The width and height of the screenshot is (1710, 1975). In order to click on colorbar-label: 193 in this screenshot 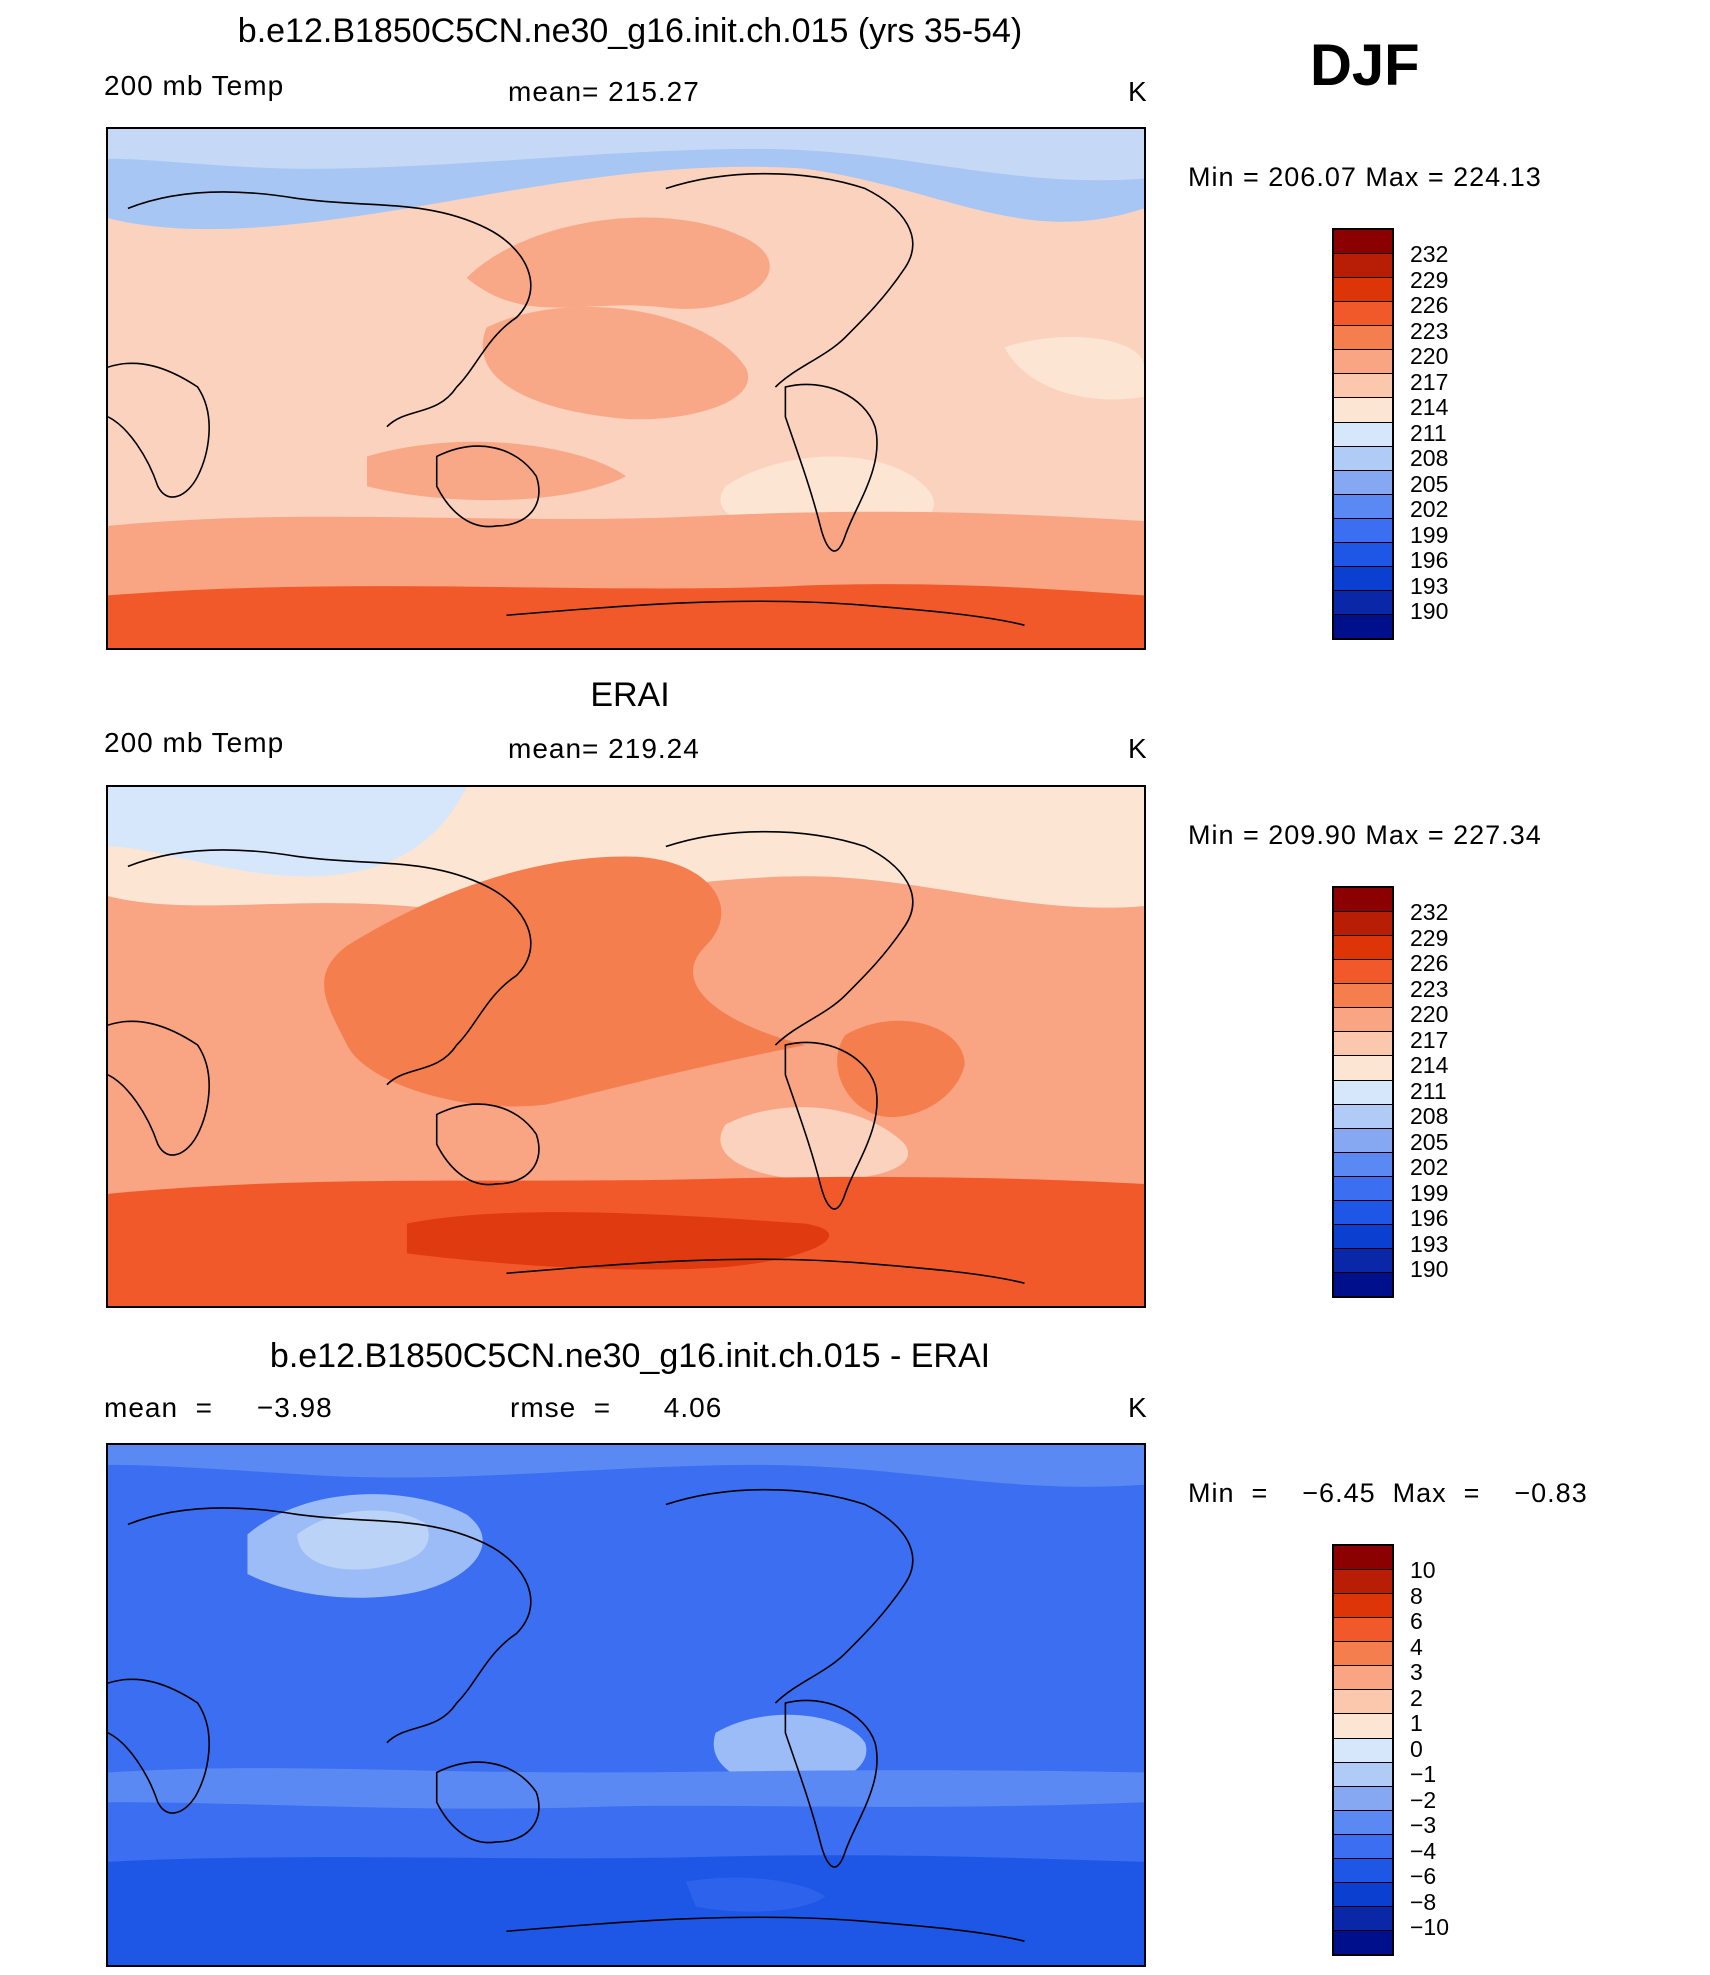, I will do `click(1429, 1243)`.